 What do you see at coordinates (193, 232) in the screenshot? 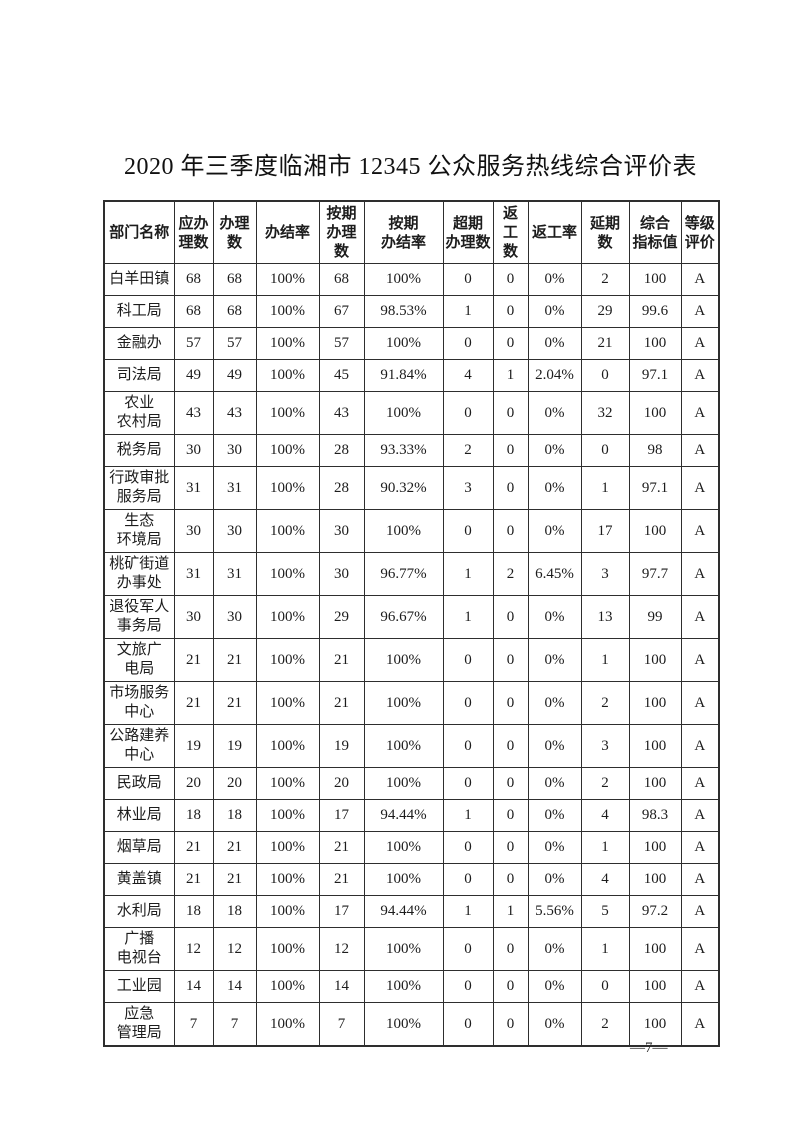
I see `header-cell: 应办 理数` at bounding box center [193, 232].